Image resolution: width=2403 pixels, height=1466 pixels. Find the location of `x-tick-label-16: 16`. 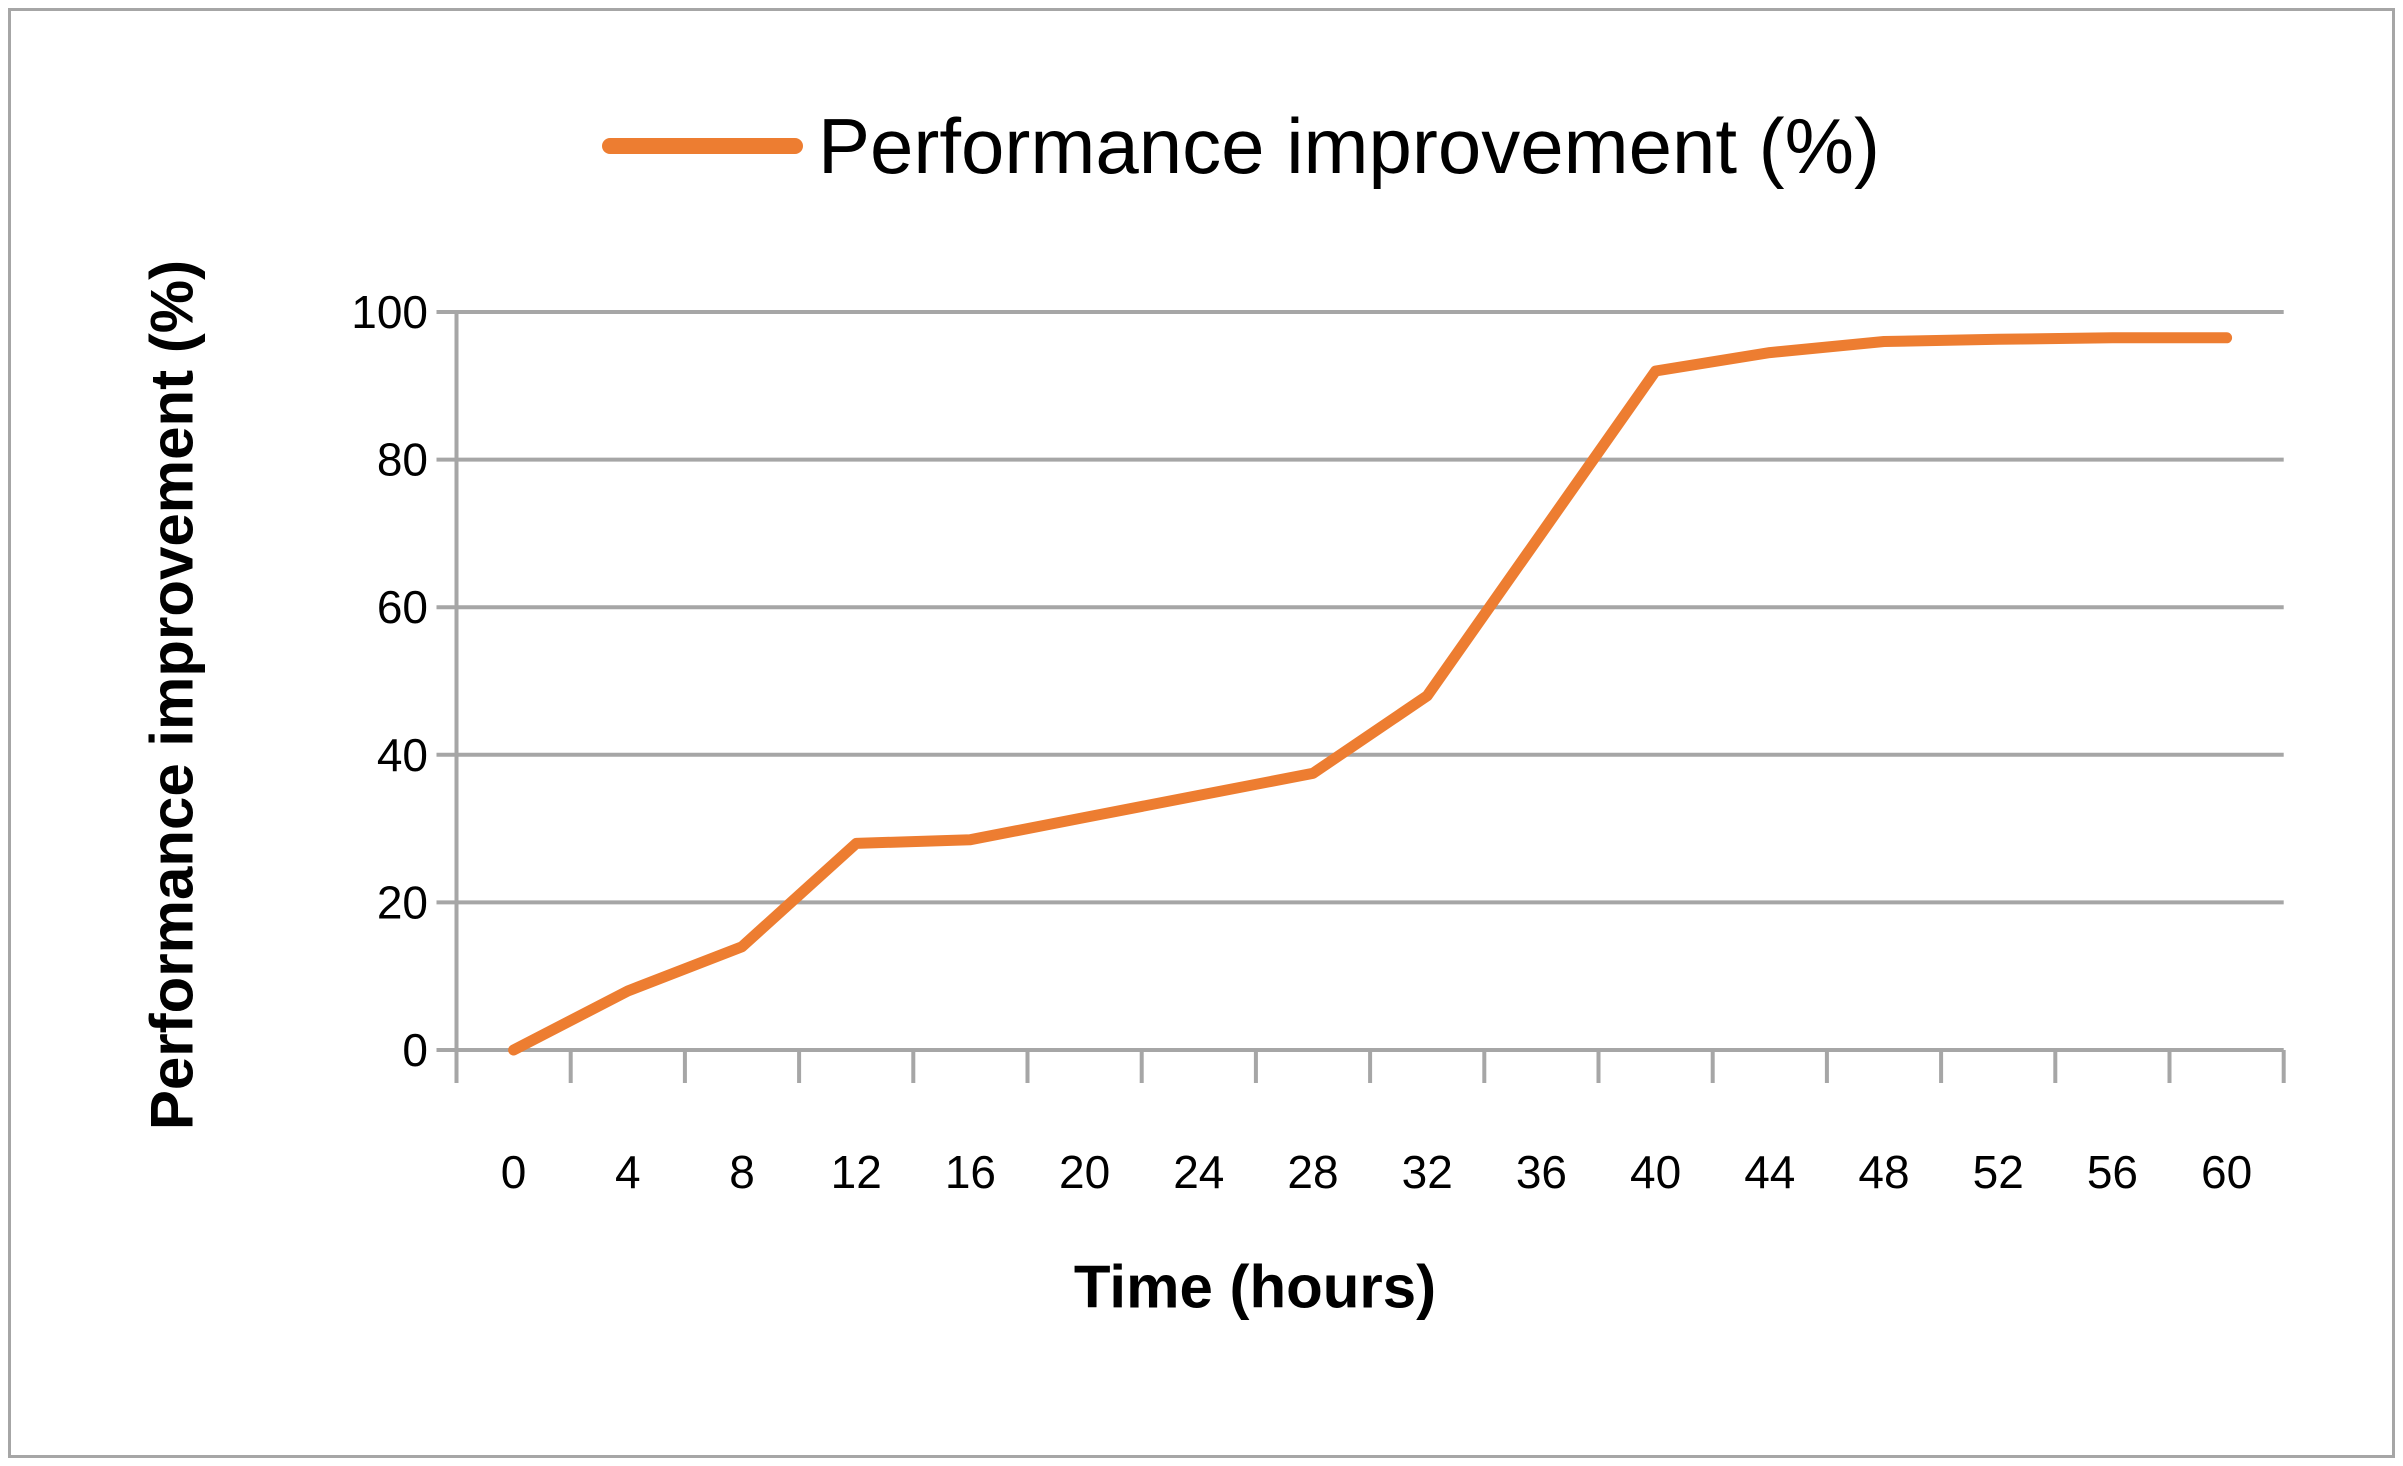

x-tick-label-16: 16 is located at coordinates (970, 1172).